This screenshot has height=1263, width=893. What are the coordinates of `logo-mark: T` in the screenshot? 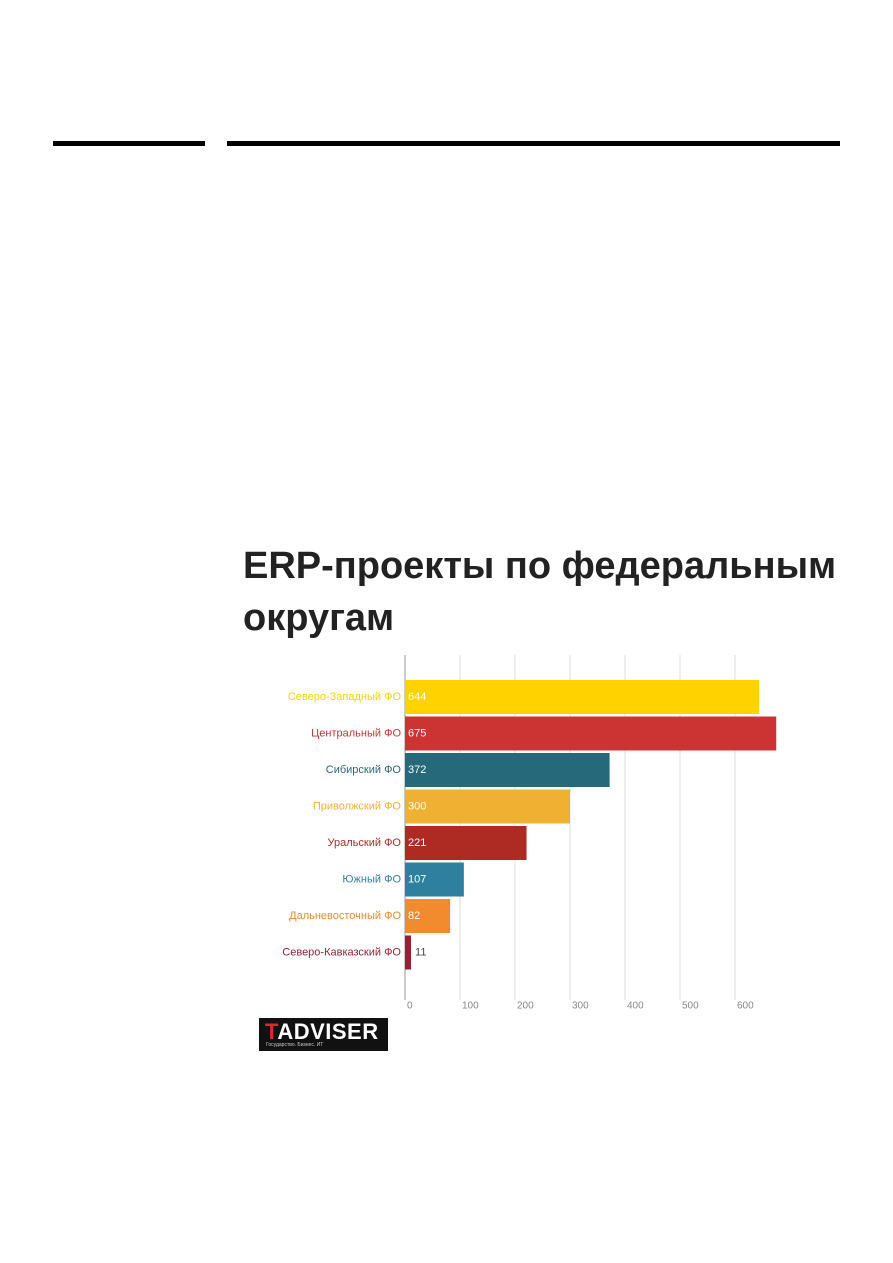 It's located at (271, 1031).